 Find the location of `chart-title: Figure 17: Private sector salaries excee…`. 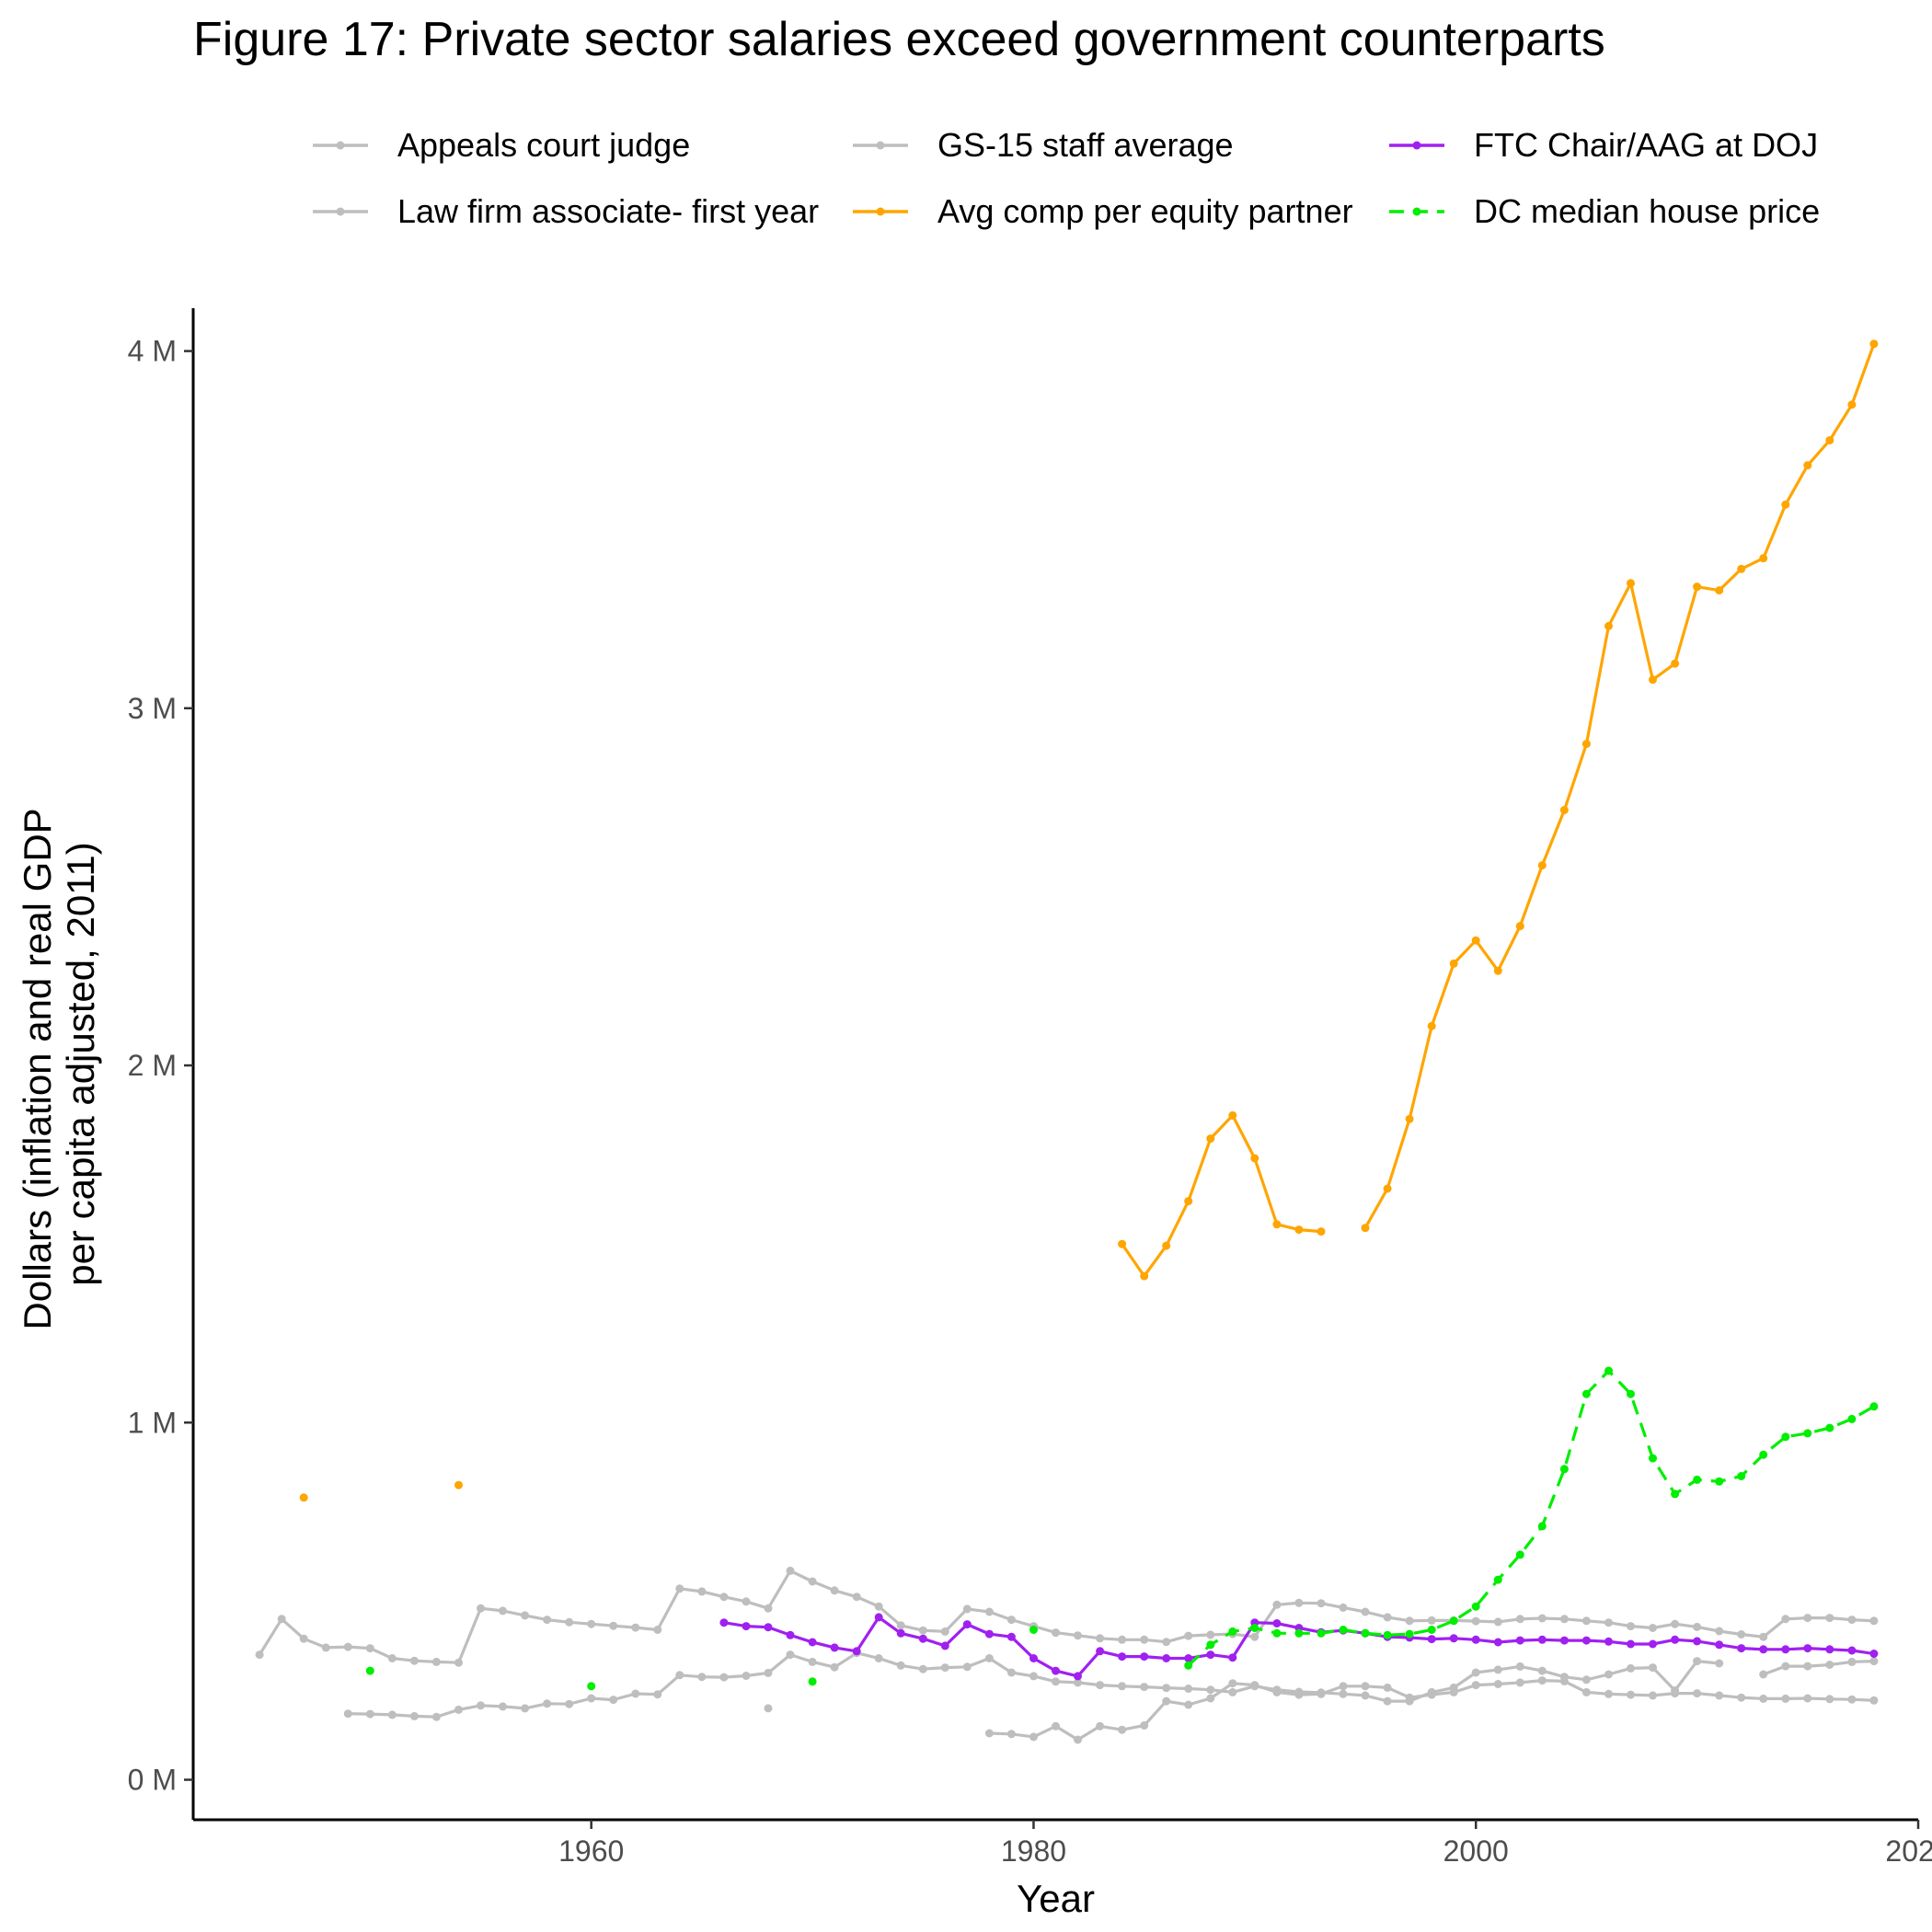

chart-title: Figure 17: Private sector salaries excee… is located at coordinates (899, 39).